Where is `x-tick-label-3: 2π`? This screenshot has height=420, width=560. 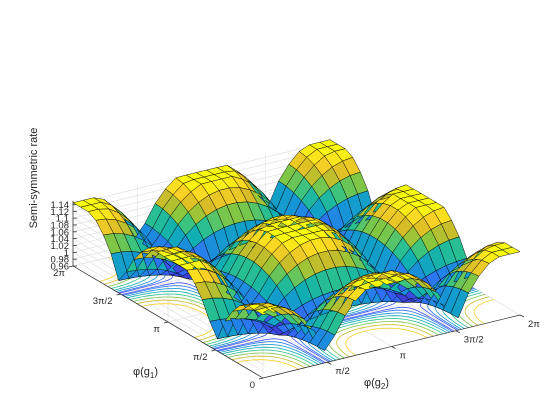
x-tick-label-3: 2π is located at coordinates (534, 324).